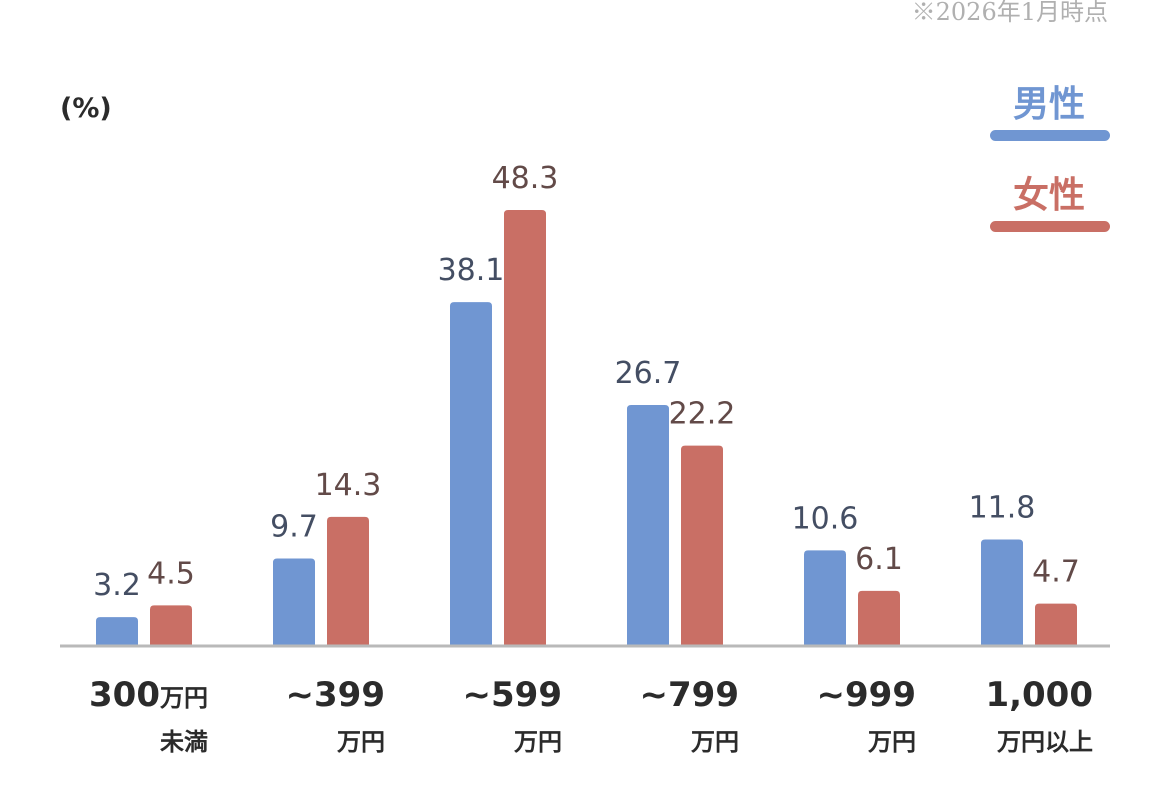 This screenshot has width=1170, height=797. Describe the element at coordinates (117, 585) in the screenshot. I see `value-label-male-0: 3.2` at that location.